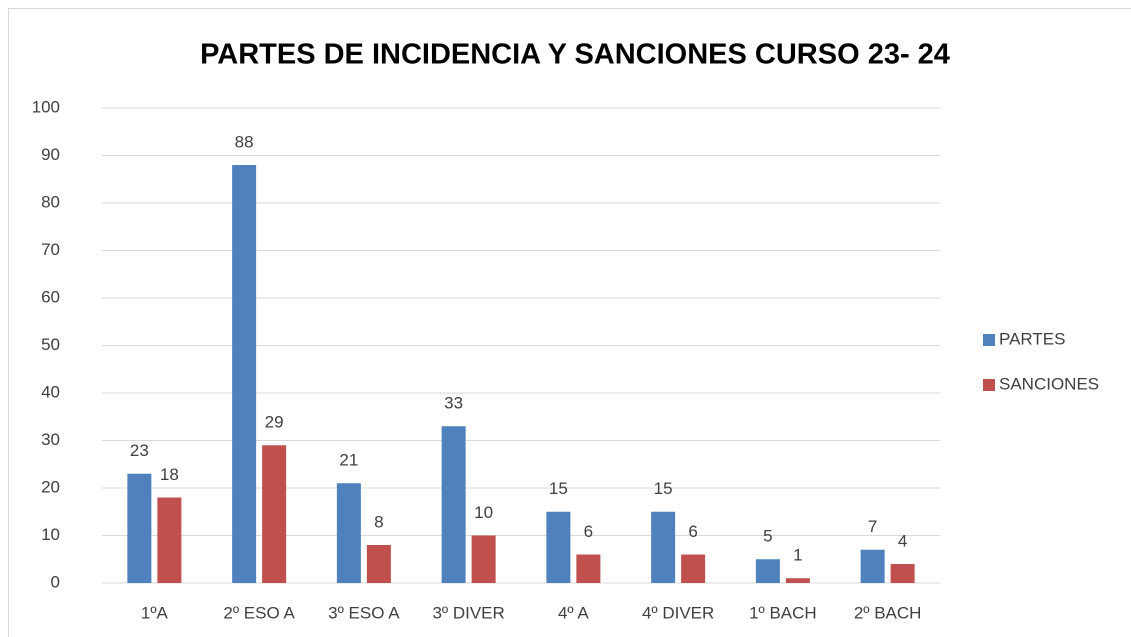 The image size is (1131, 637). What do you see at coordinates (50, 249) in the screenshot?
I see `y-tick-label: 70` at bounding box center [50, 249].